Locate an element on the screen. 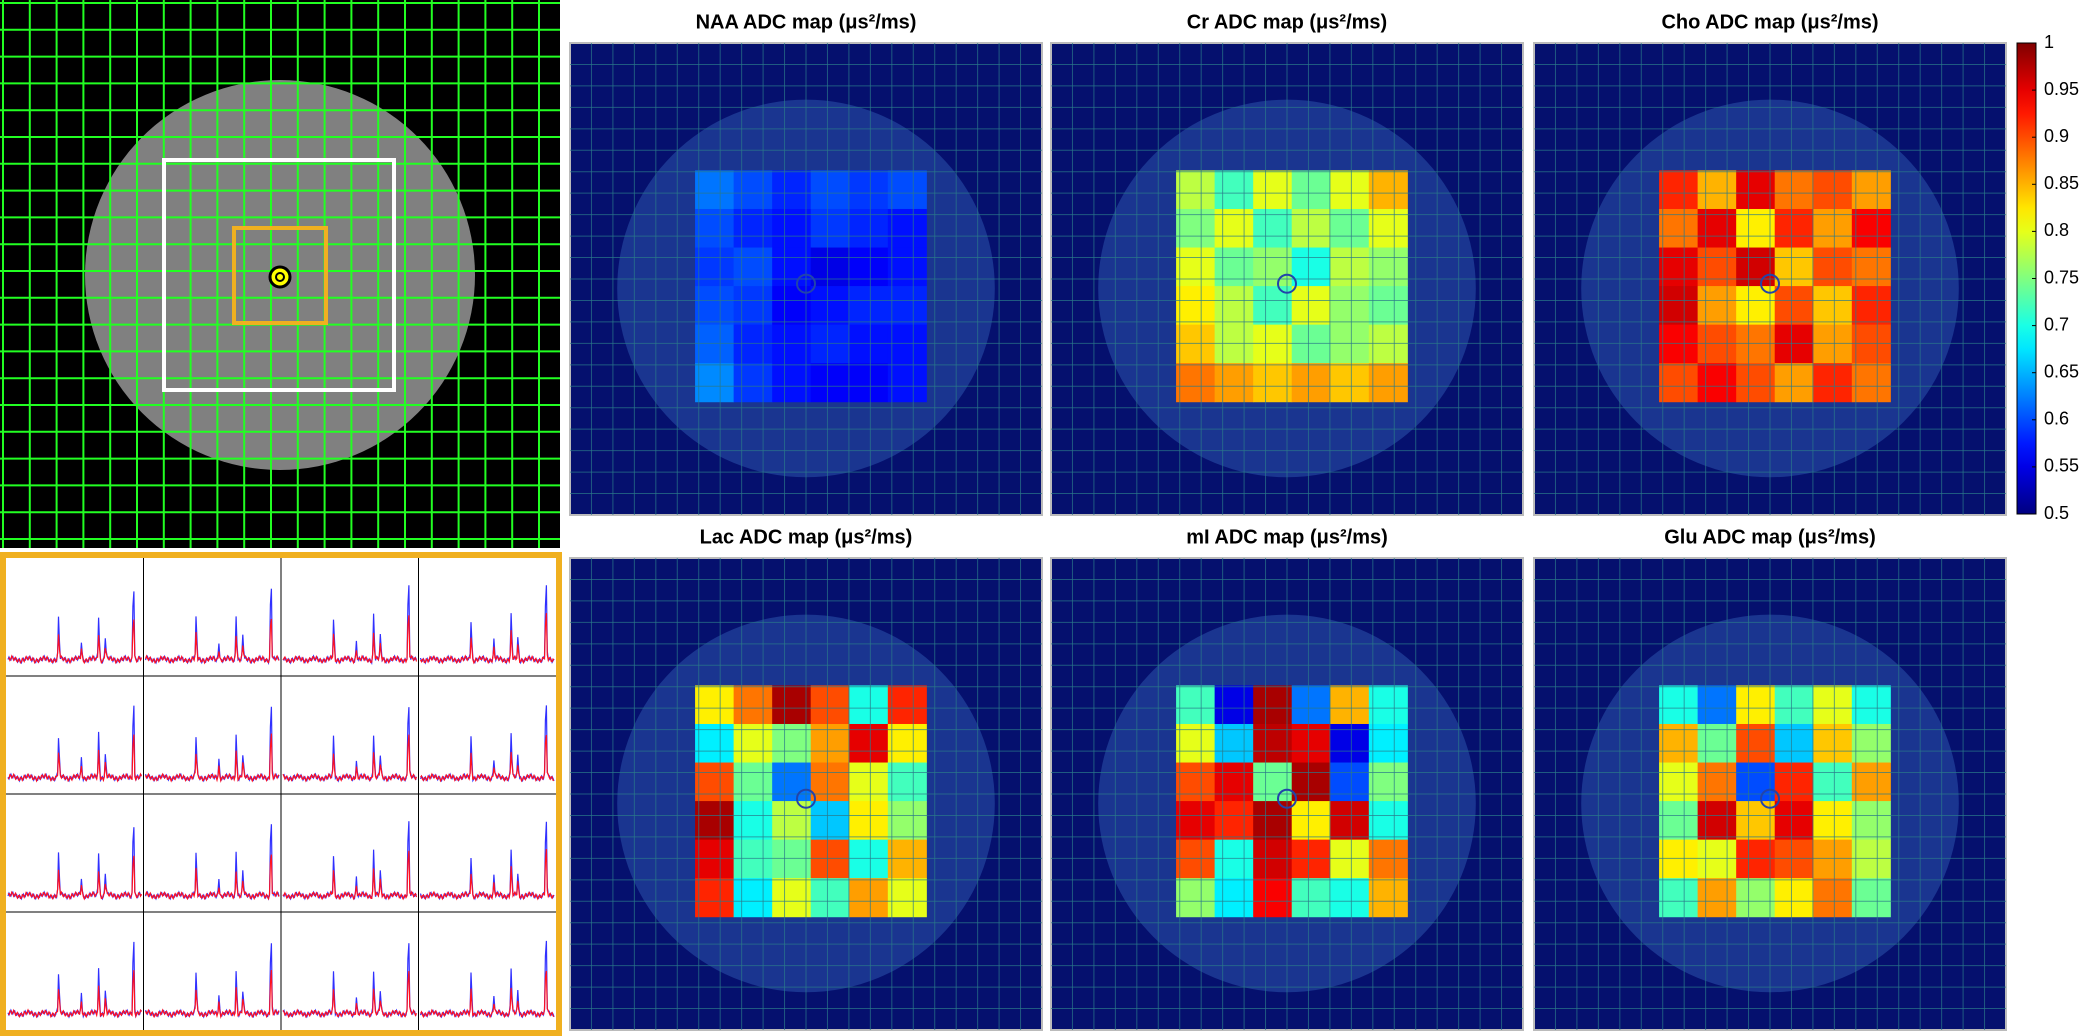 This screenshot has width=2095, height=1036. colorbar-tick-label: 0.7 is located at coordinates (2056, 324).